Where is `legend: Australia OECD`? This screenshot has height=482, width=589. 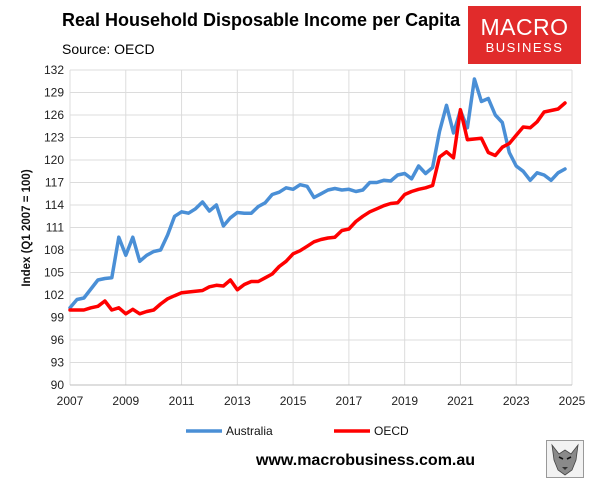 legend: Australia OECD is located at coordinates (297, 431).